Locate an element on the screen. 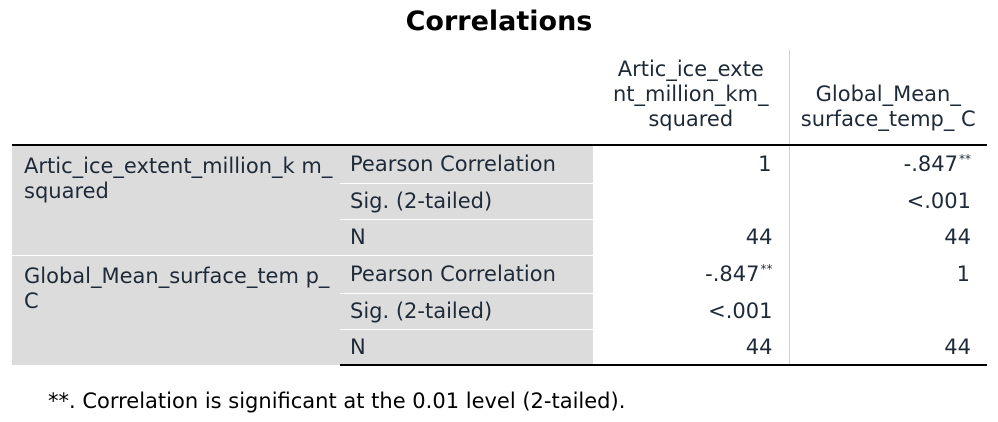  column-header-artic-ice: Artic_ice_exte nt_million_km_ squared is located at coordinates (691, 97).